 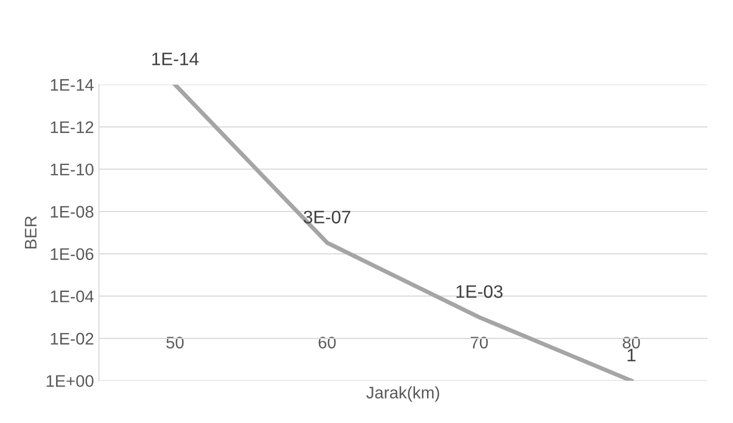 I want to click on y-tick-label: 1E-04, so click(x=72, y=296).